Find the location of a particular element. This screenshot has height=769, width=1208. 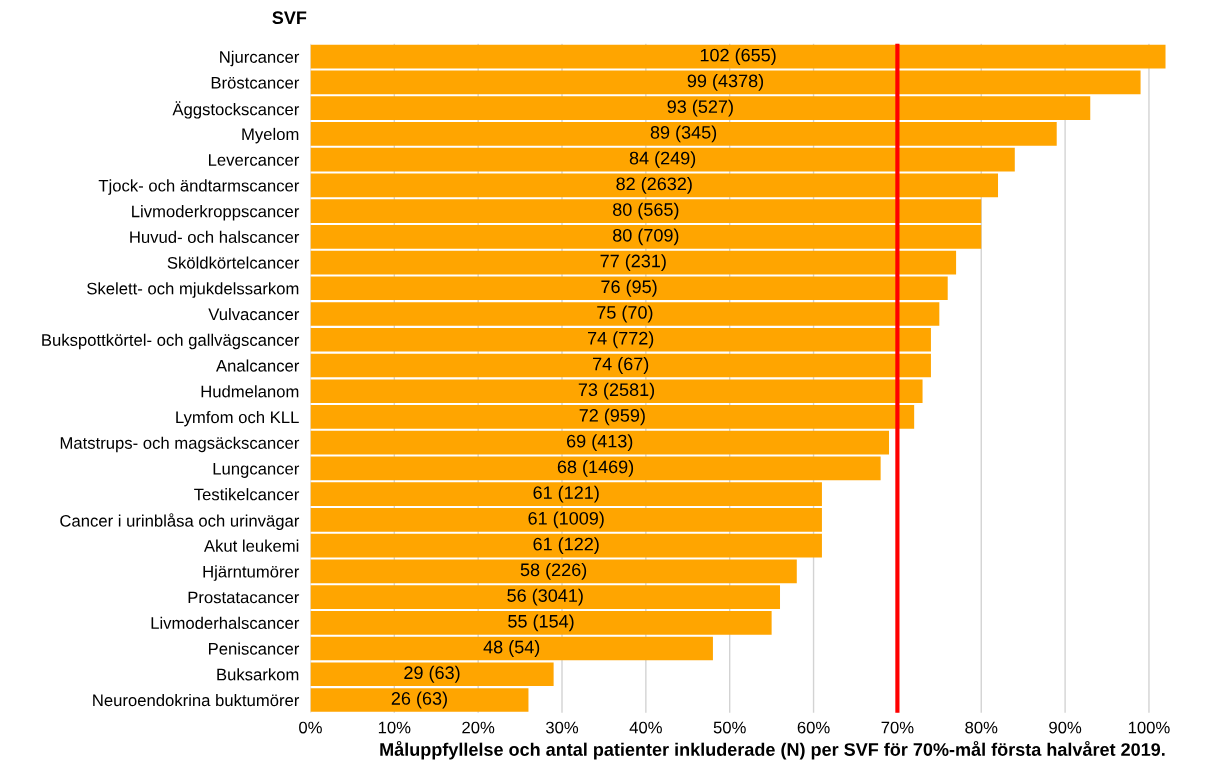

y-tick-label: Sköldkörtelcancer is located at coordinates (233, 262).